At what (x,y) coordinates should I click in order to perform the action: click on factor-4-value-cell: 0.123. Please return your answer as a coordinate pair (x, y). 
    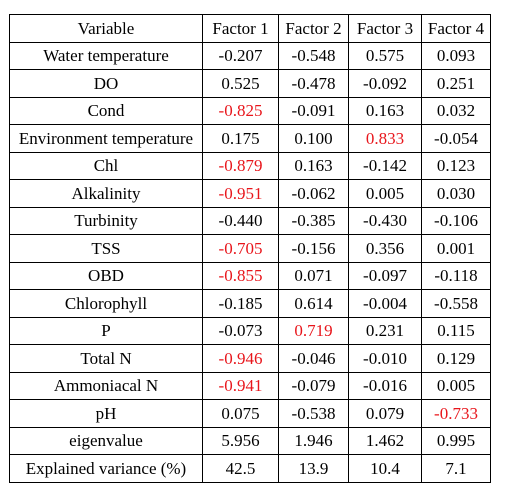
    Looking at the image, I should click on (456, 165).